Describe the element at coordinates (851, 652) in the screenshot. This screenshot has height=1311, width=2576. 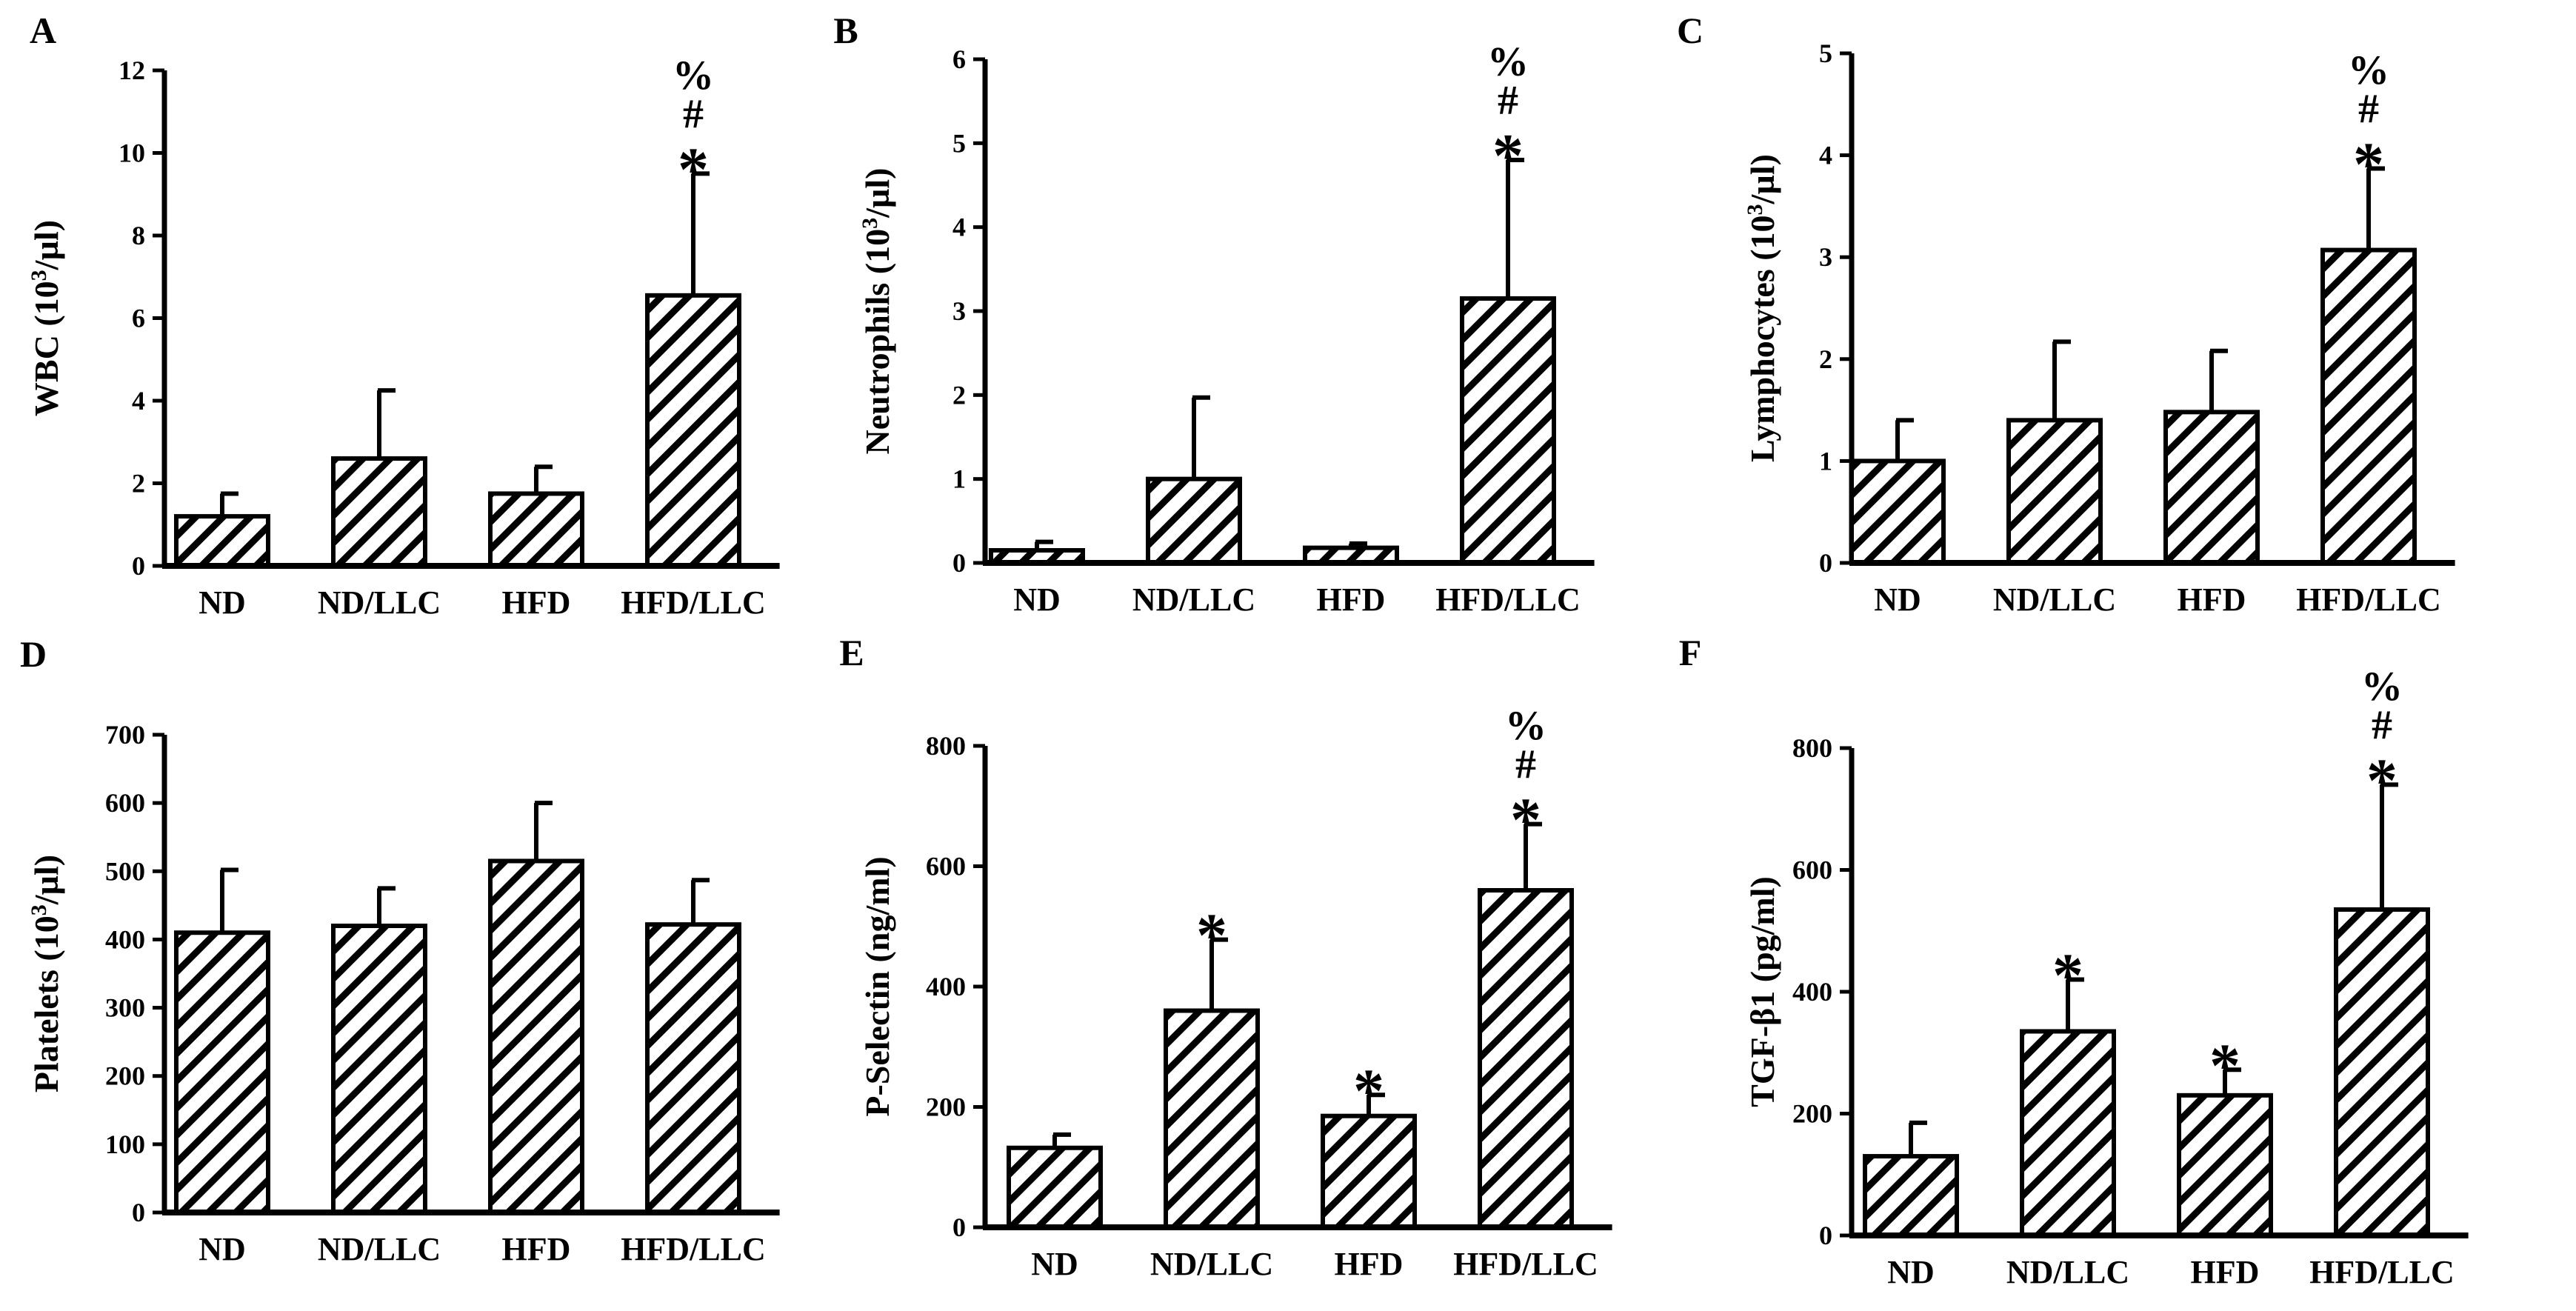
I see `panel-letter: E` at that location.